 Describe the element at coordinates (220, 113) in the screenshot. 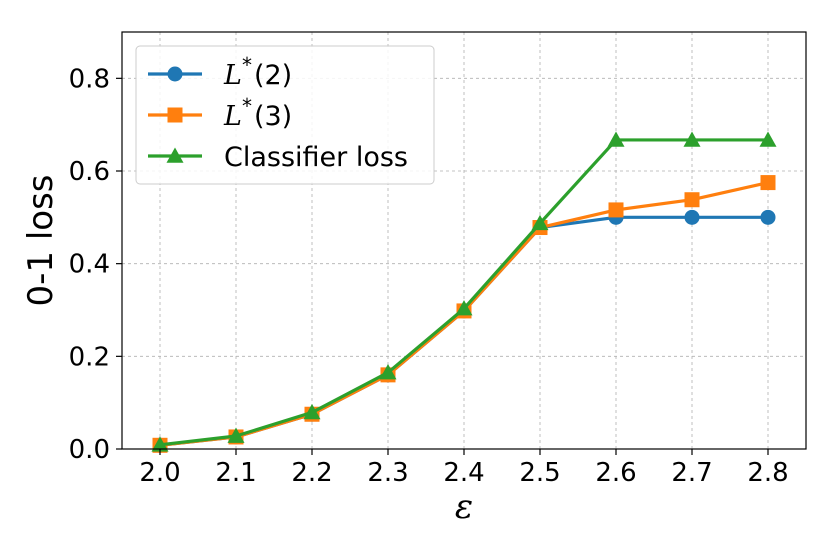

I see `legend-item: L*(3)` at that location.